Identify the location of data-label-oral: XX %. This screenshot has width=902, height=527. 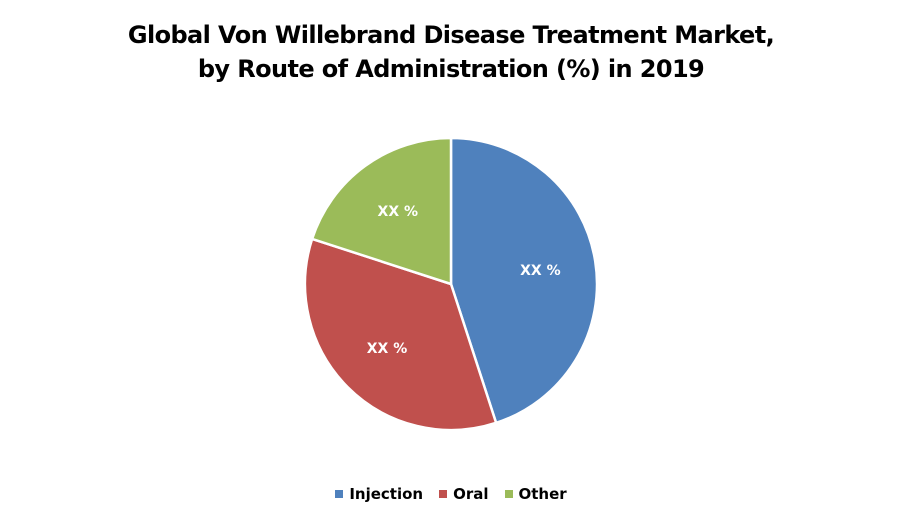
(387, 349).